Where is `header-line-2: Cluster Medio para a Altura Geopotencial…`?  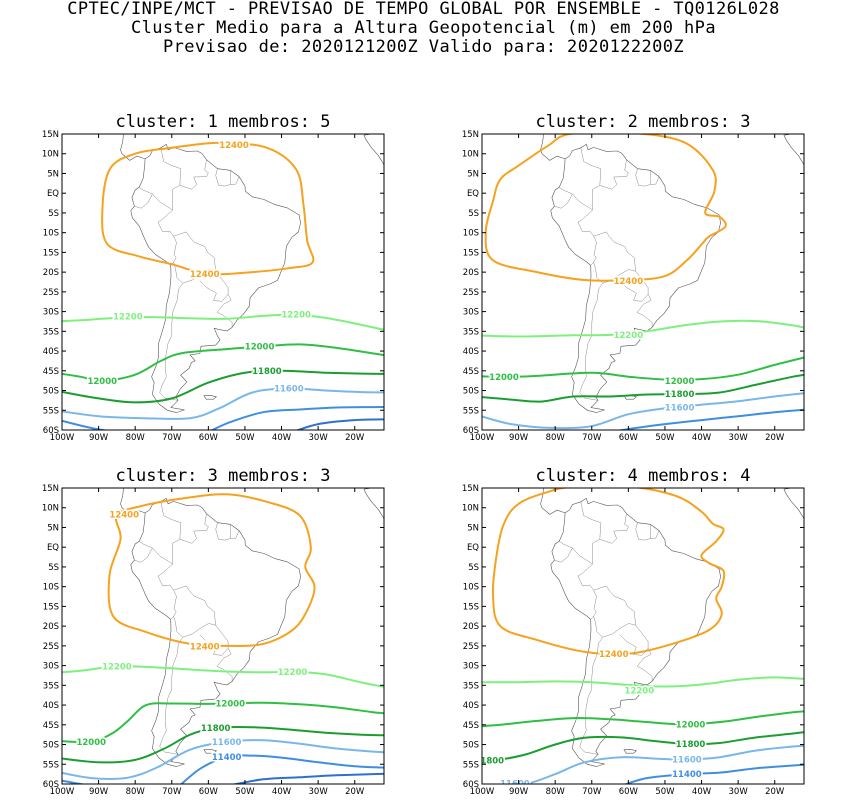 header-line-2: Cluster Medio para a Altura Geopotencial… is located at coordinates (423, 28).